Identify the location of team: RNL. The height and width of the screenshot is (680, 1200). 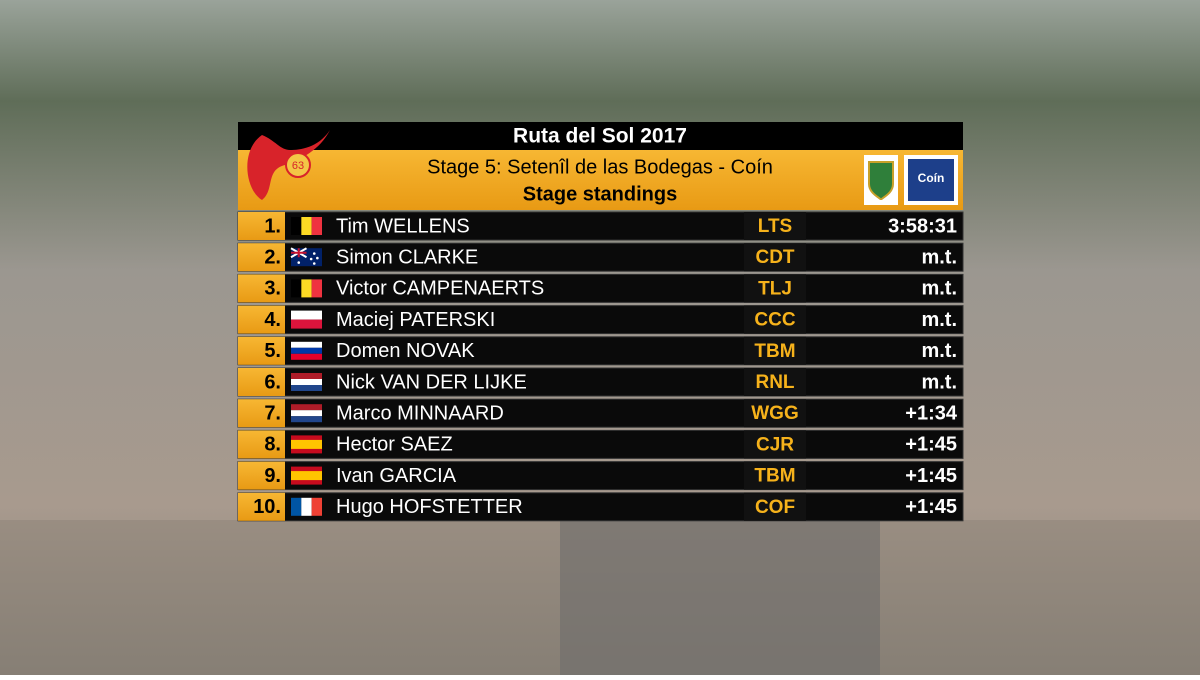
(774, 382).